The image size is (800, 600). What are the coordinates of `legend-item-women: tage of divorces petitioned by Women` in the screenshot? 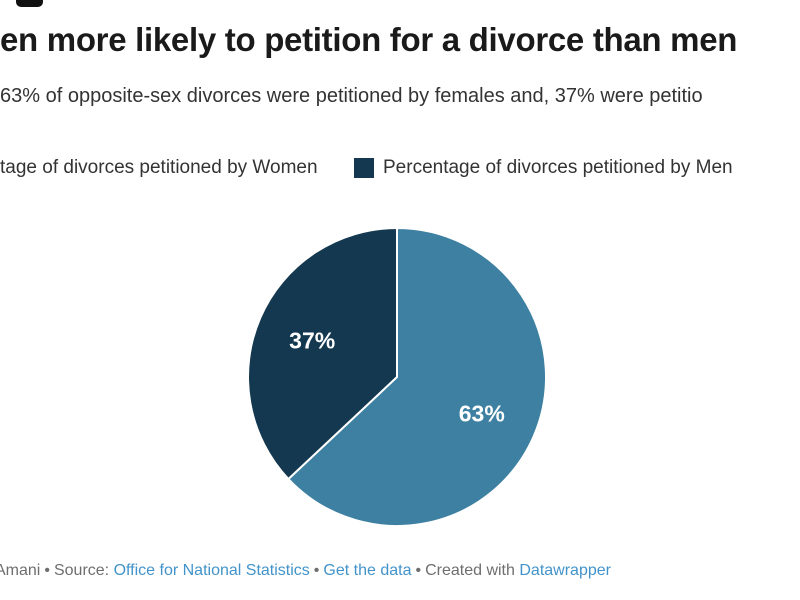 It's located at (159, 168).